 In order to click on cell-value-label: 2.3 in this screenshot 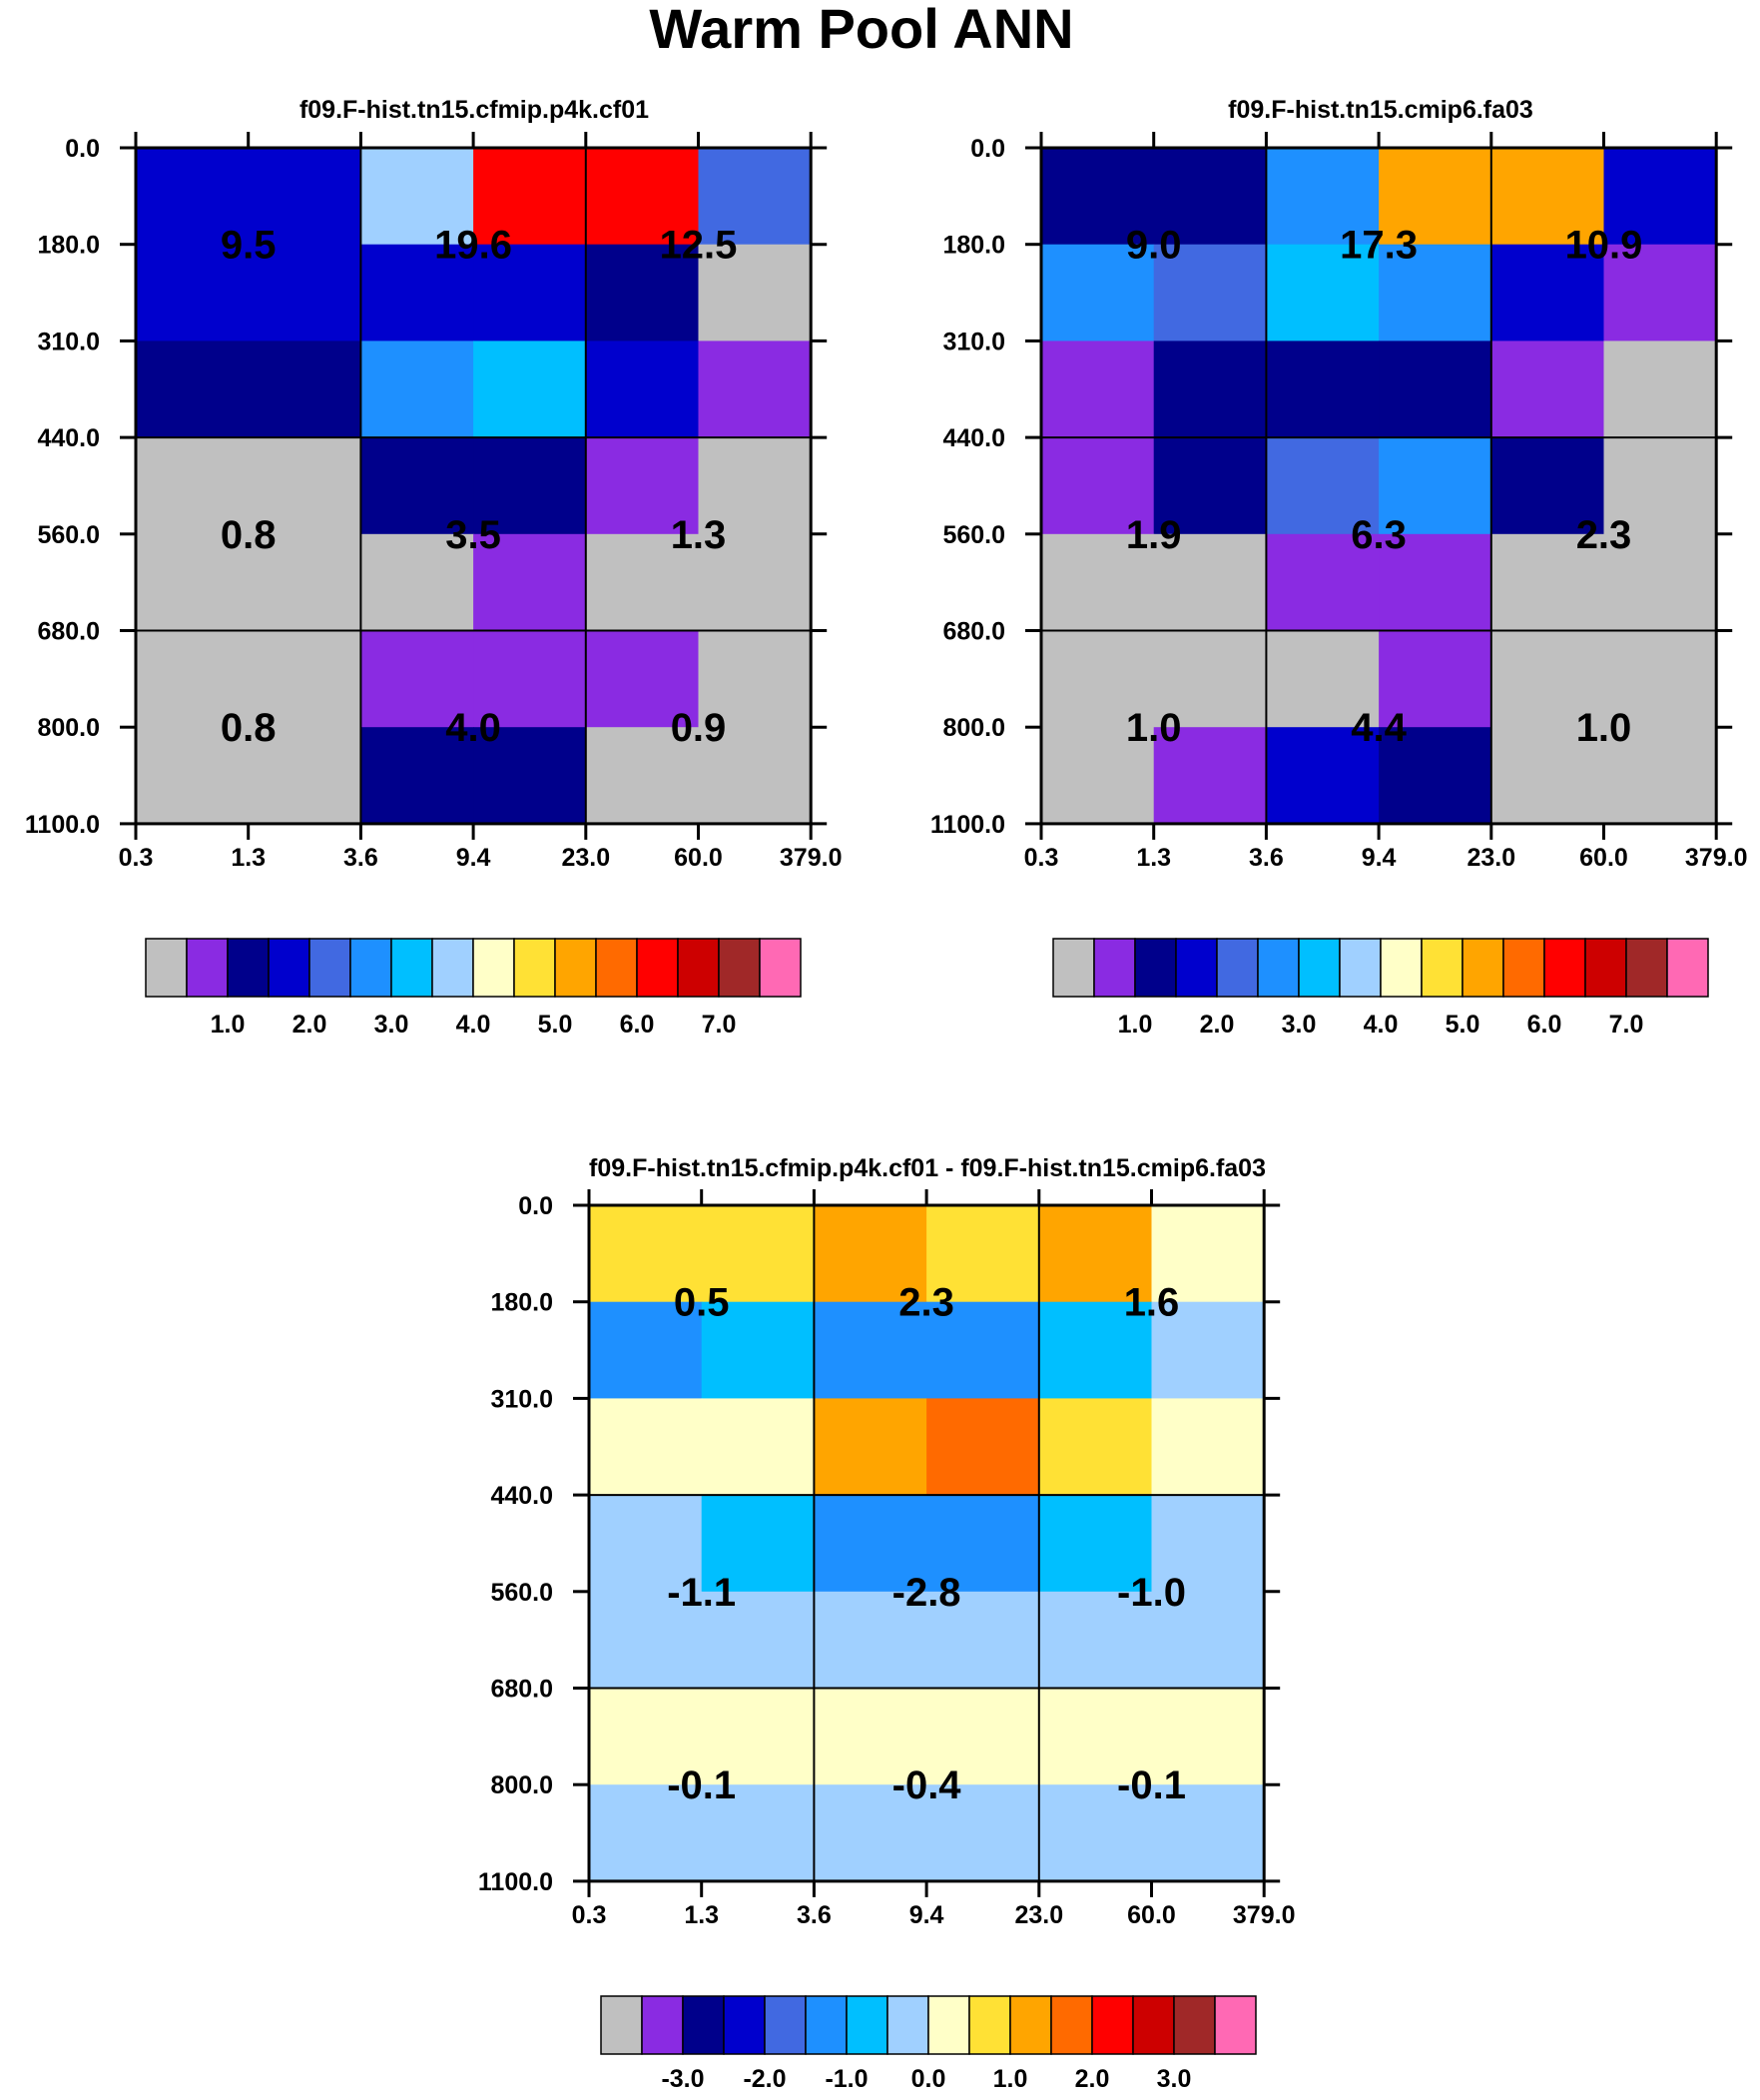, I will do `click(926, 1303)`.